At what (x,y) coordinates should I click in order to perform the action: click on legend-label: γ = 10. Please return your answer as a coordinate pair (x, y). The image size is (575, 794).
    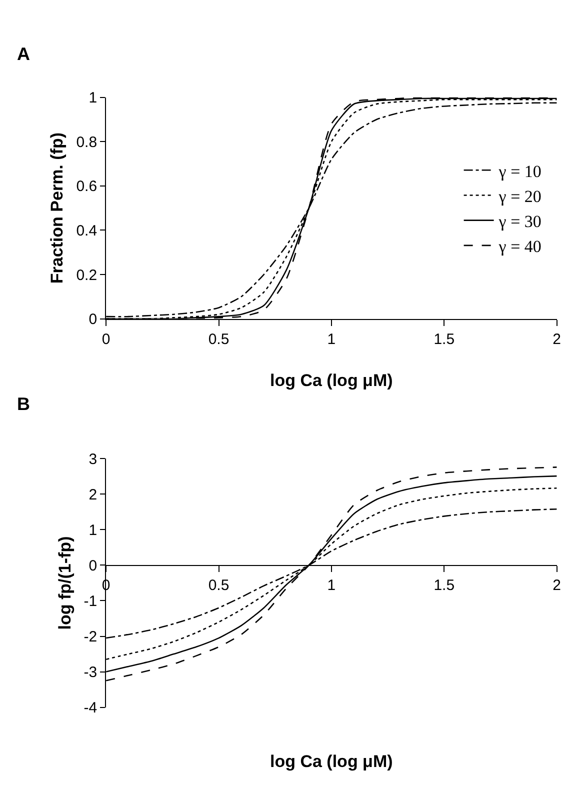
    Looking at the image, I should click on (520, 171).